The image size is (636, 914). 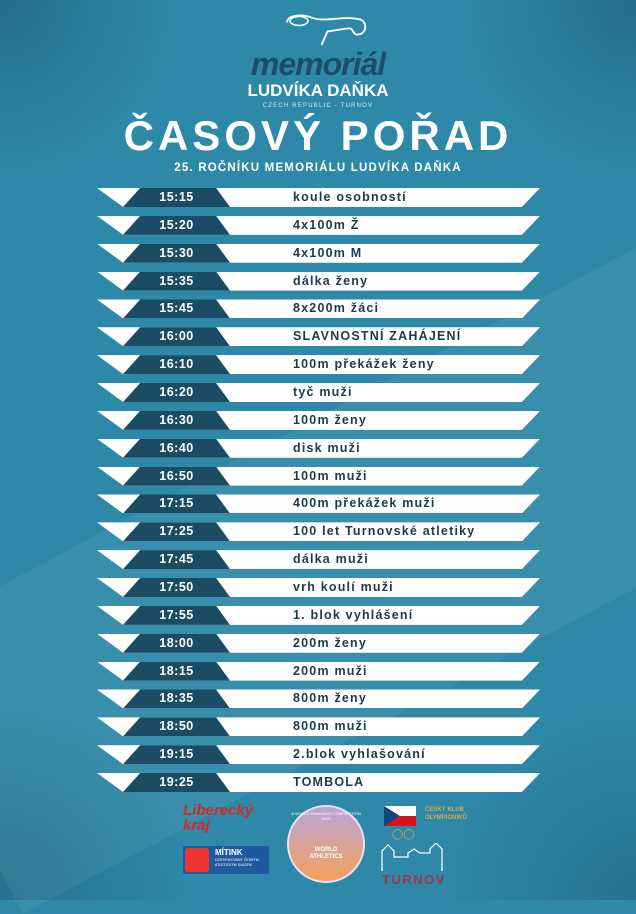 What do you see at coordinates (318, 90) in the screenshot?
I see `logo-name: LUDVÍKA DAŇKA` at bounding box center [318, 90].